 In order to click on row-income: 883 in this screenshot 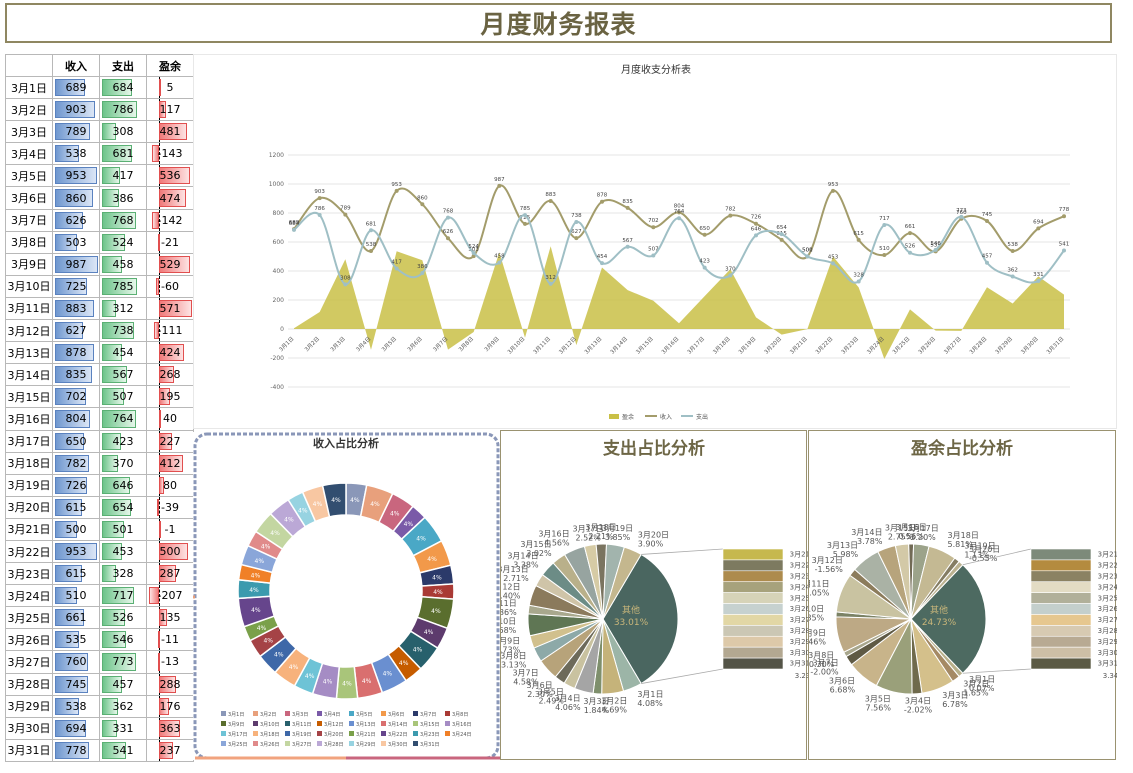, I will do `click(76, 308)`.